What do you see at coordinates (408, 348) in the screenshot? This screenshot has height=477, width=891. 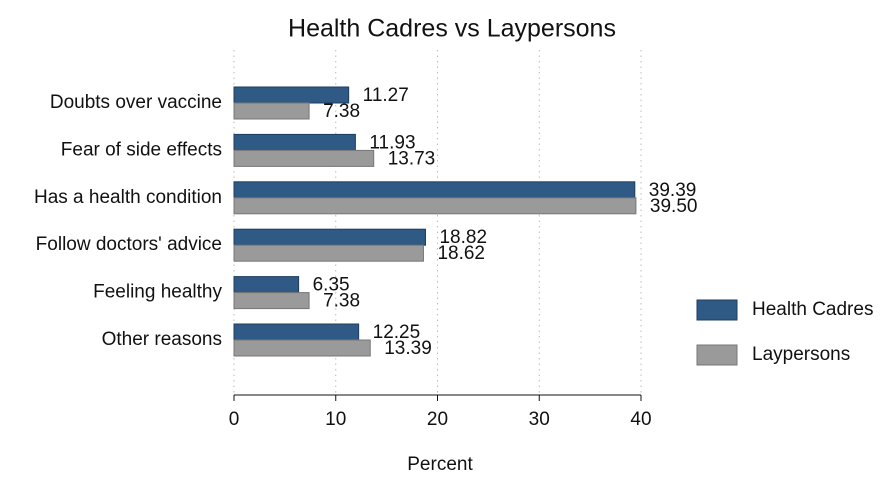 I see `data-label: 13.39` at bounding box center [408, 348].